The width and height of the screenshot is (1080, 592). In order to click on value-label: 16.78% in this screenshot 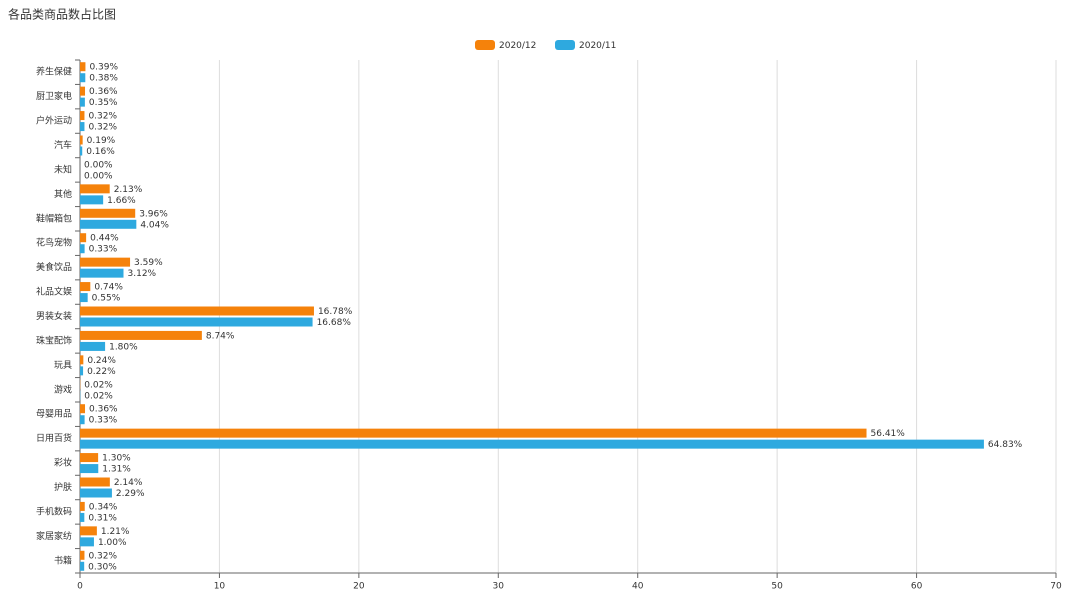, I will do `click(335, 312)`.